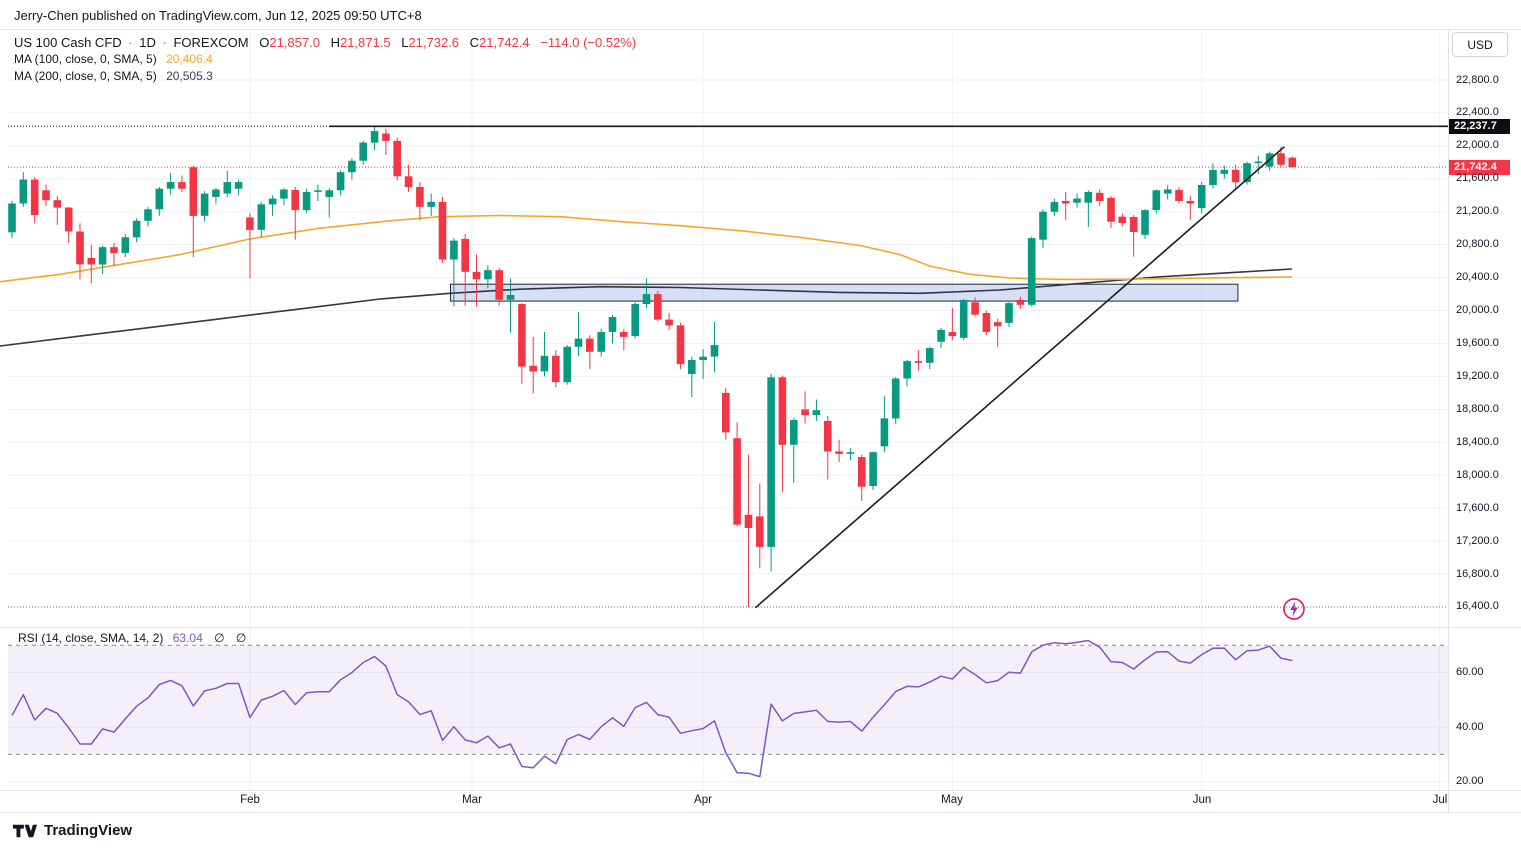 This screenshot has width=1521, height=850. What do you see at coordinates (760, 627) in the screenshot?
I see `pane-divider` at bounding box center [760, 627].